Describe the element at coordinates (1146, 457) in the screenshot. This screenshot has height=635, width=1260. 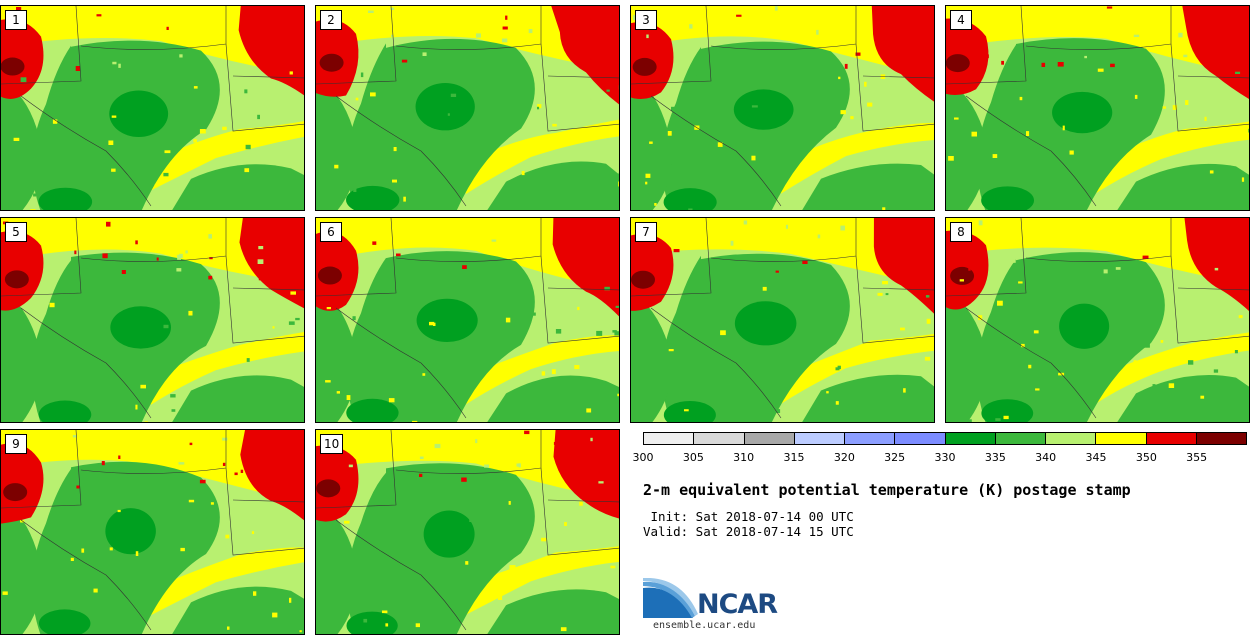
I see `colorbar-tick-label: 350` at that location.